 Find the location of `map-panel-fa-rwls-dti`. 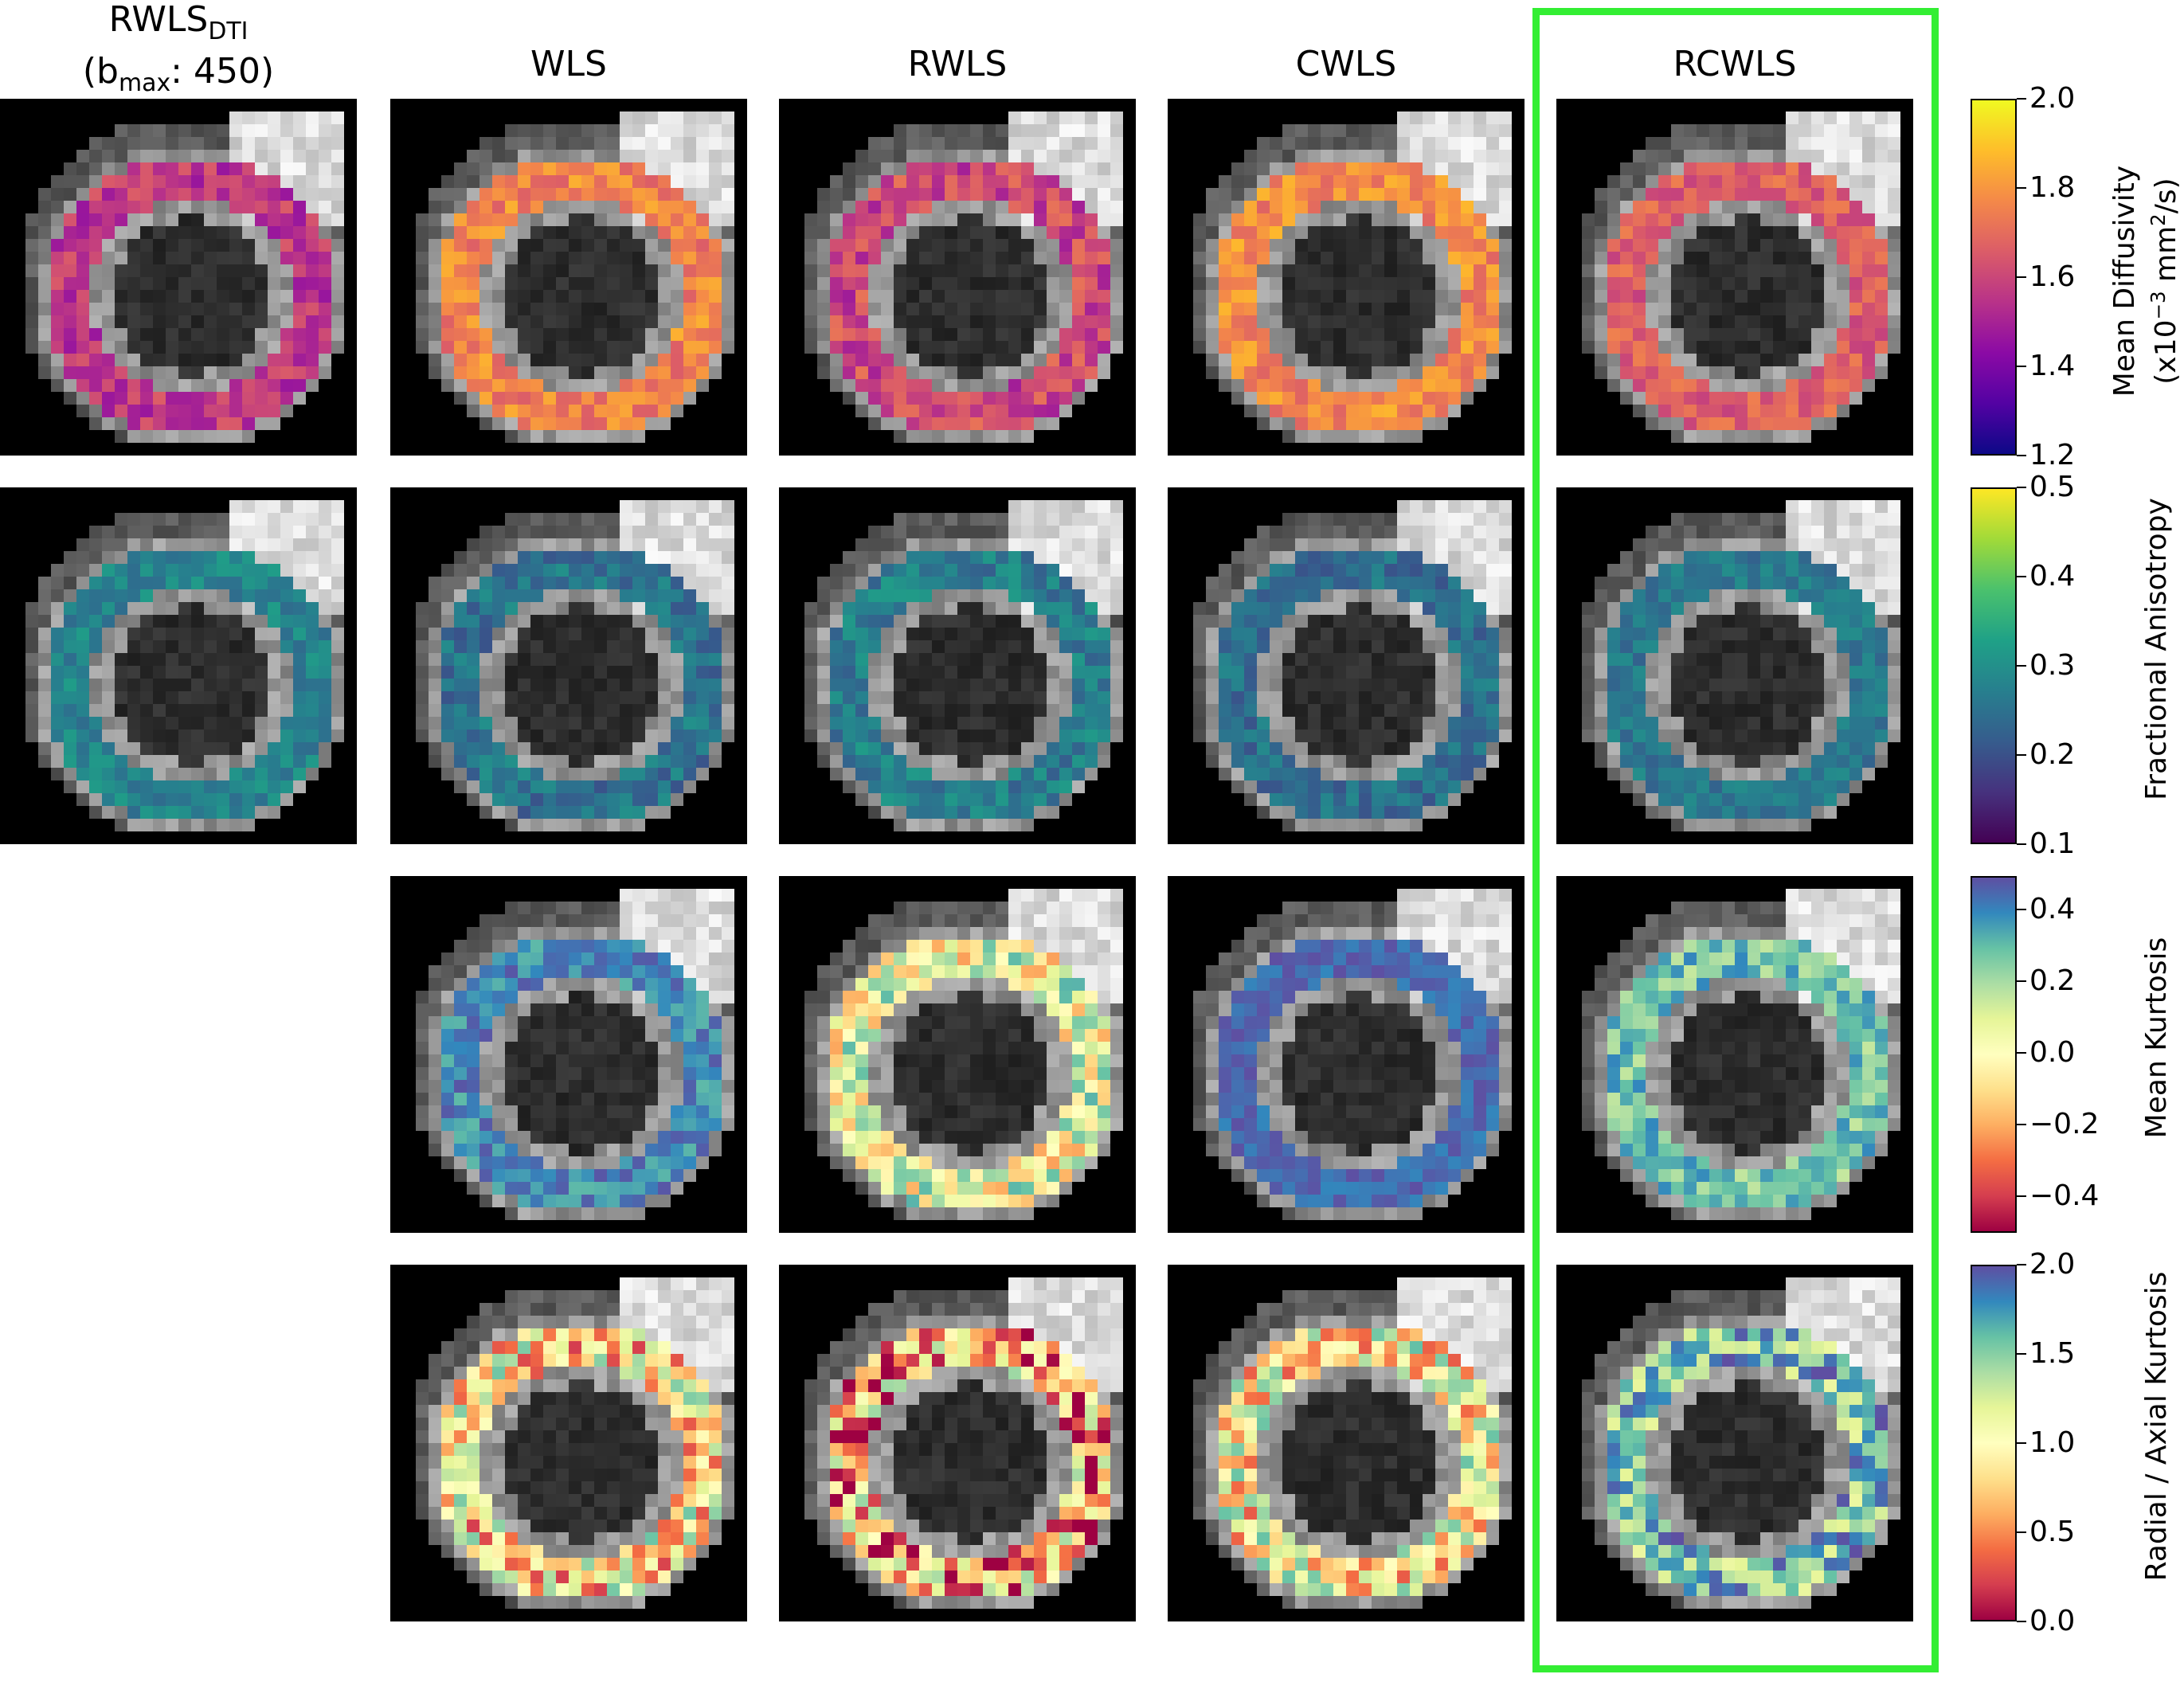

map-panel-fa-rwls-dti is located at coordinates (178, 665).